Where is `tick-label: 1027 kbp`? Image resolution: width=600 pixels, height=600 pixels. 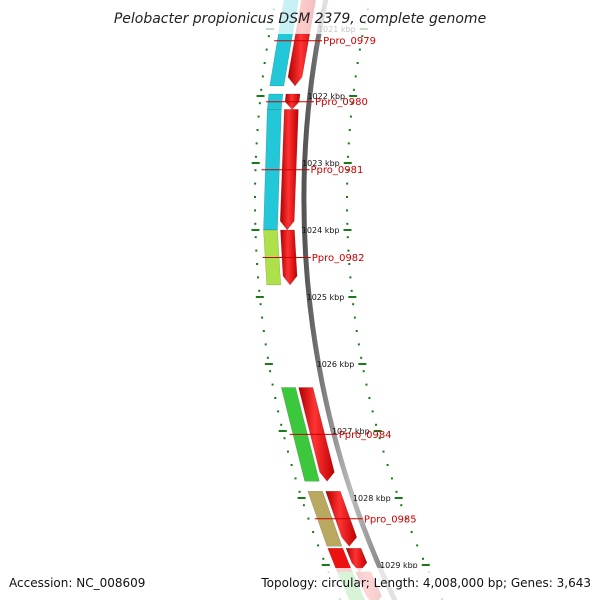
tick-label: 1027 kbp is located at coordinates (351, 431).